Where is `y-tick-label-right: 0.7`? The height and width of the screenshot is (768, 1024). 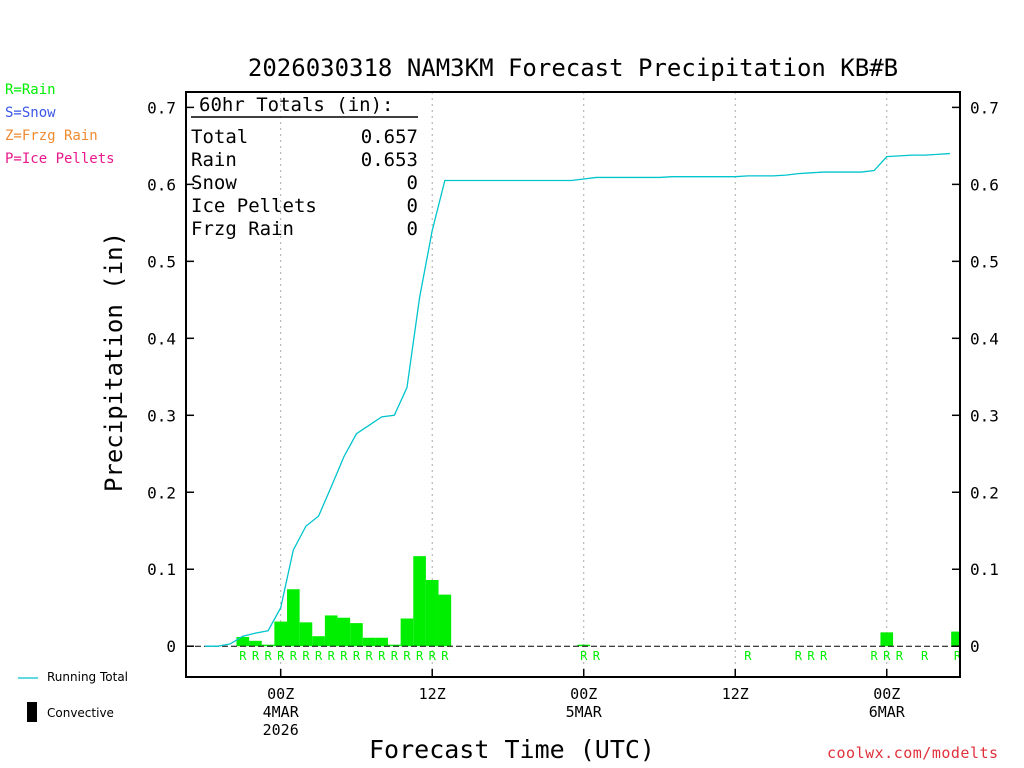 y-tick-label-right: 0.7 is located at coordinates (984, 107).